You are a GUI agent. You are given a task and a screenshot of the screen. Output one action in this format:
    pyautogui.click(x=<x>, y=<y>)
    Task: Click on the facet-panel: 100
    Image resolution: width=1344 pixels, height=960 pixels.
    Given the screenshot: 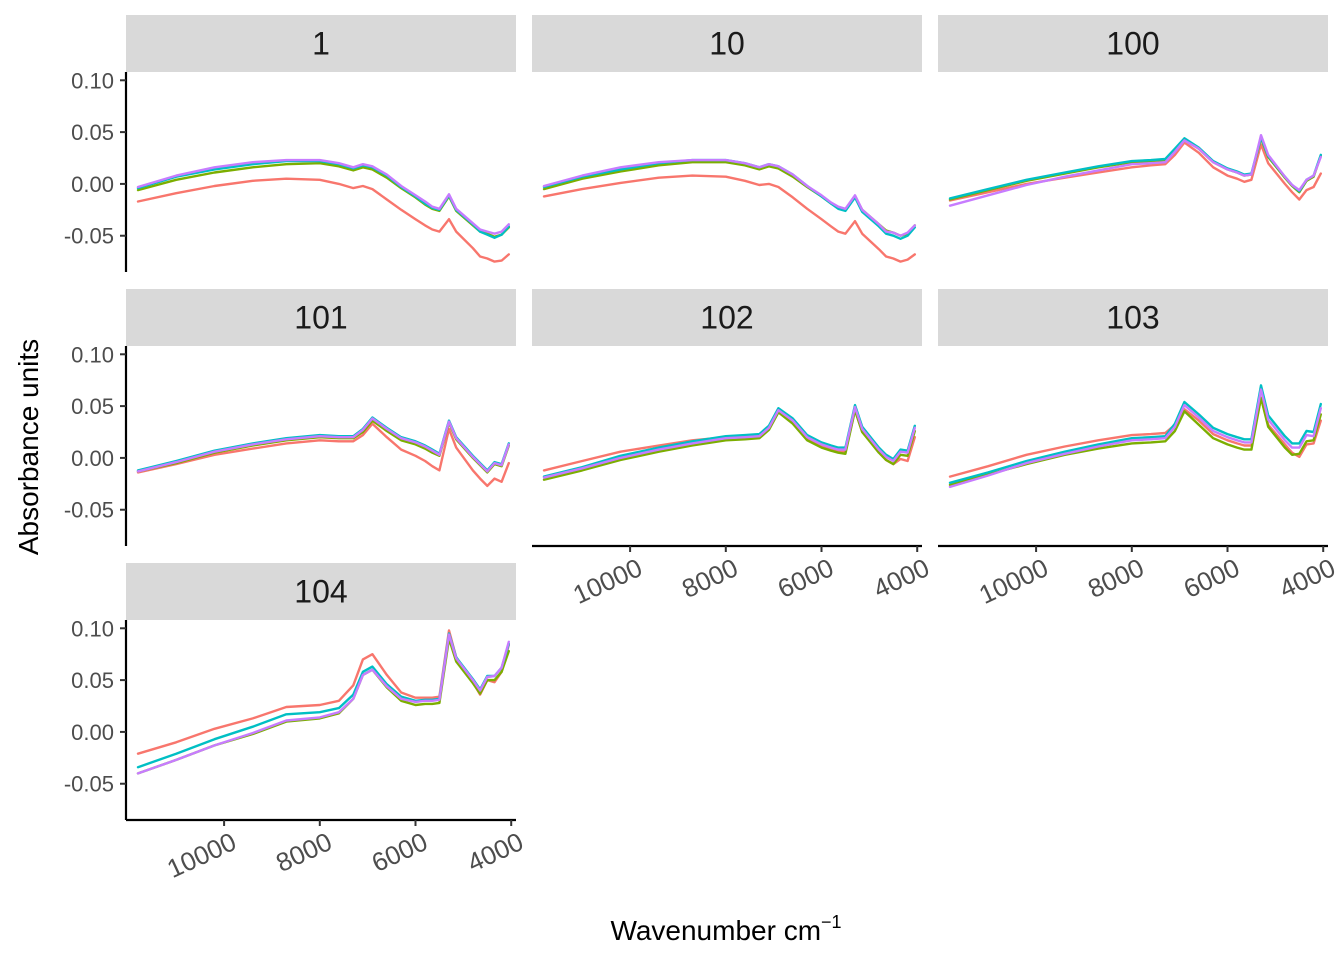 What is the action you would take?
    pyautogui.click(x=1133, y=111)
    